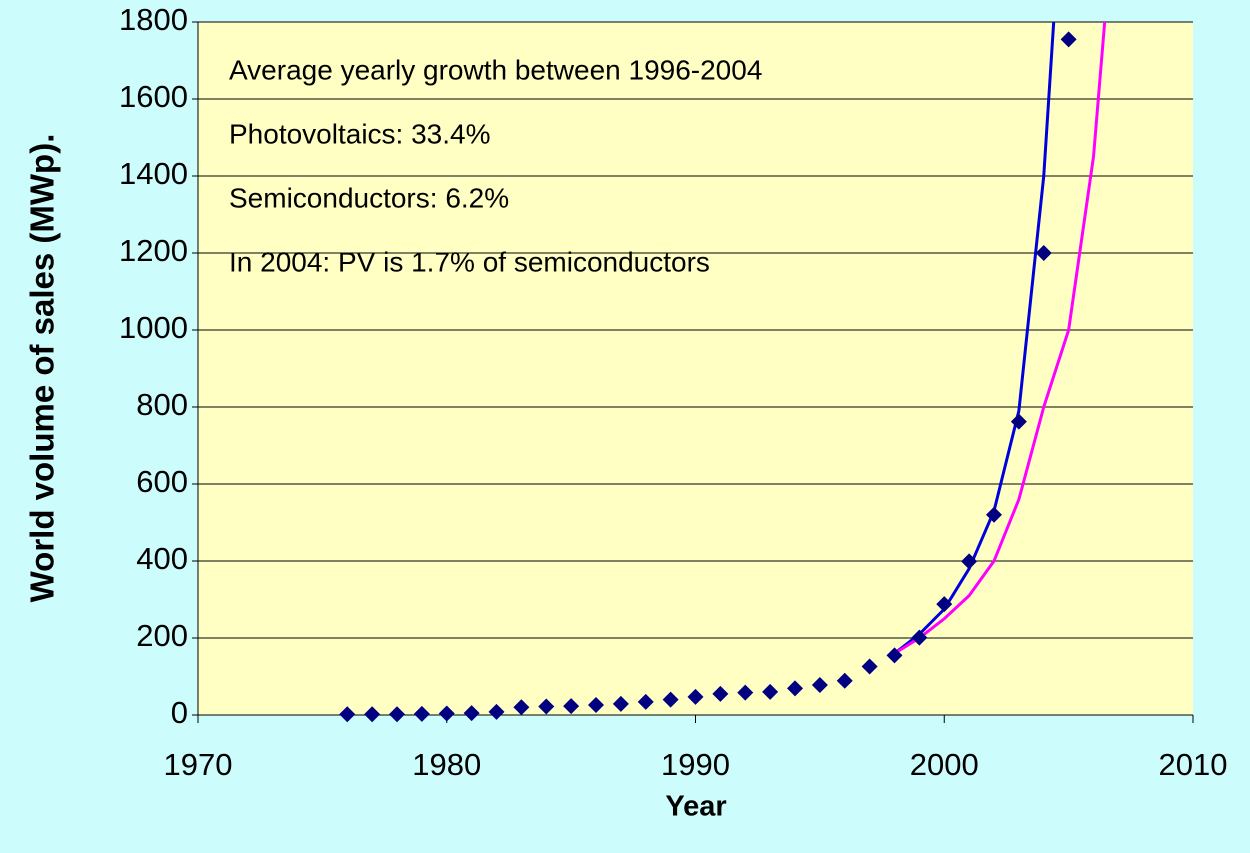  I want to click on plot-content, so click(1000, 338).